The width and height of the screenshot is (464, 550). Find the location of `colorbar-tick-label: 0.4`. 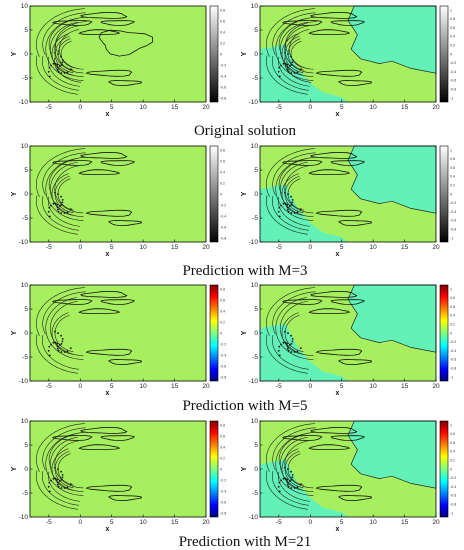

colorbar-tick-label: 0.4 is located at coordinates (452, 316).